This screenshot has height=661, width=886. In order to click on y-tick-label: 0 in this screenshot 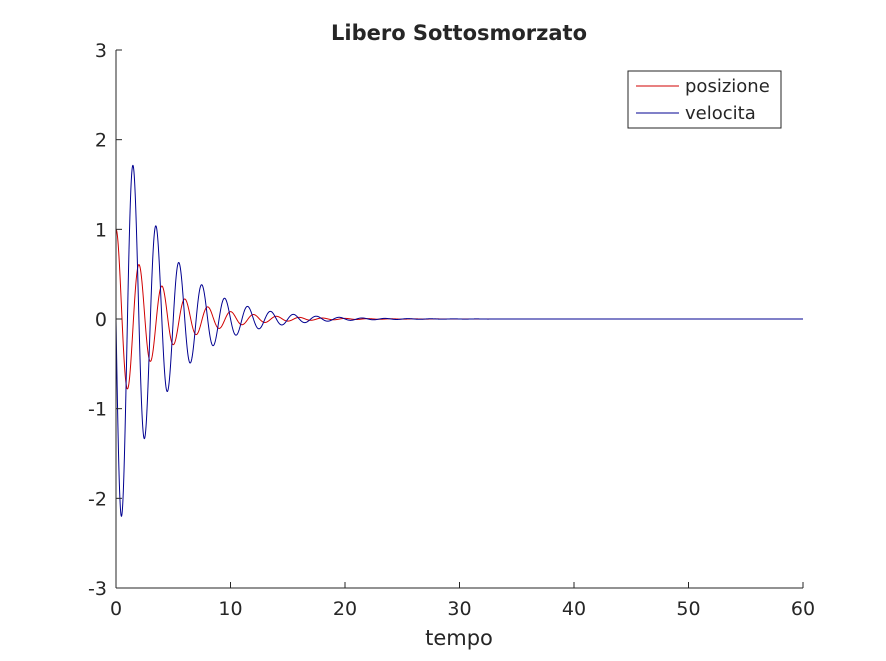, I will do `click(101, 320)`.